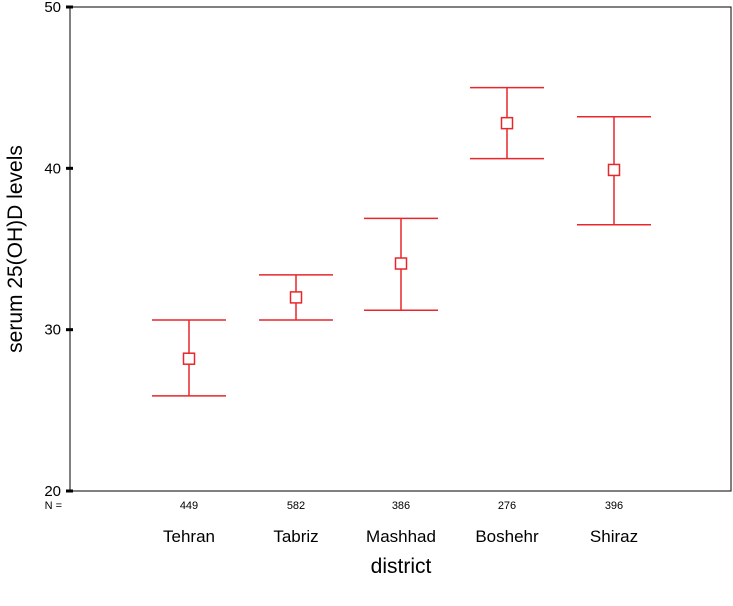 This screenshot has height=606, width=733. I want to click on y-tick-label: 30, so click(52, 330).